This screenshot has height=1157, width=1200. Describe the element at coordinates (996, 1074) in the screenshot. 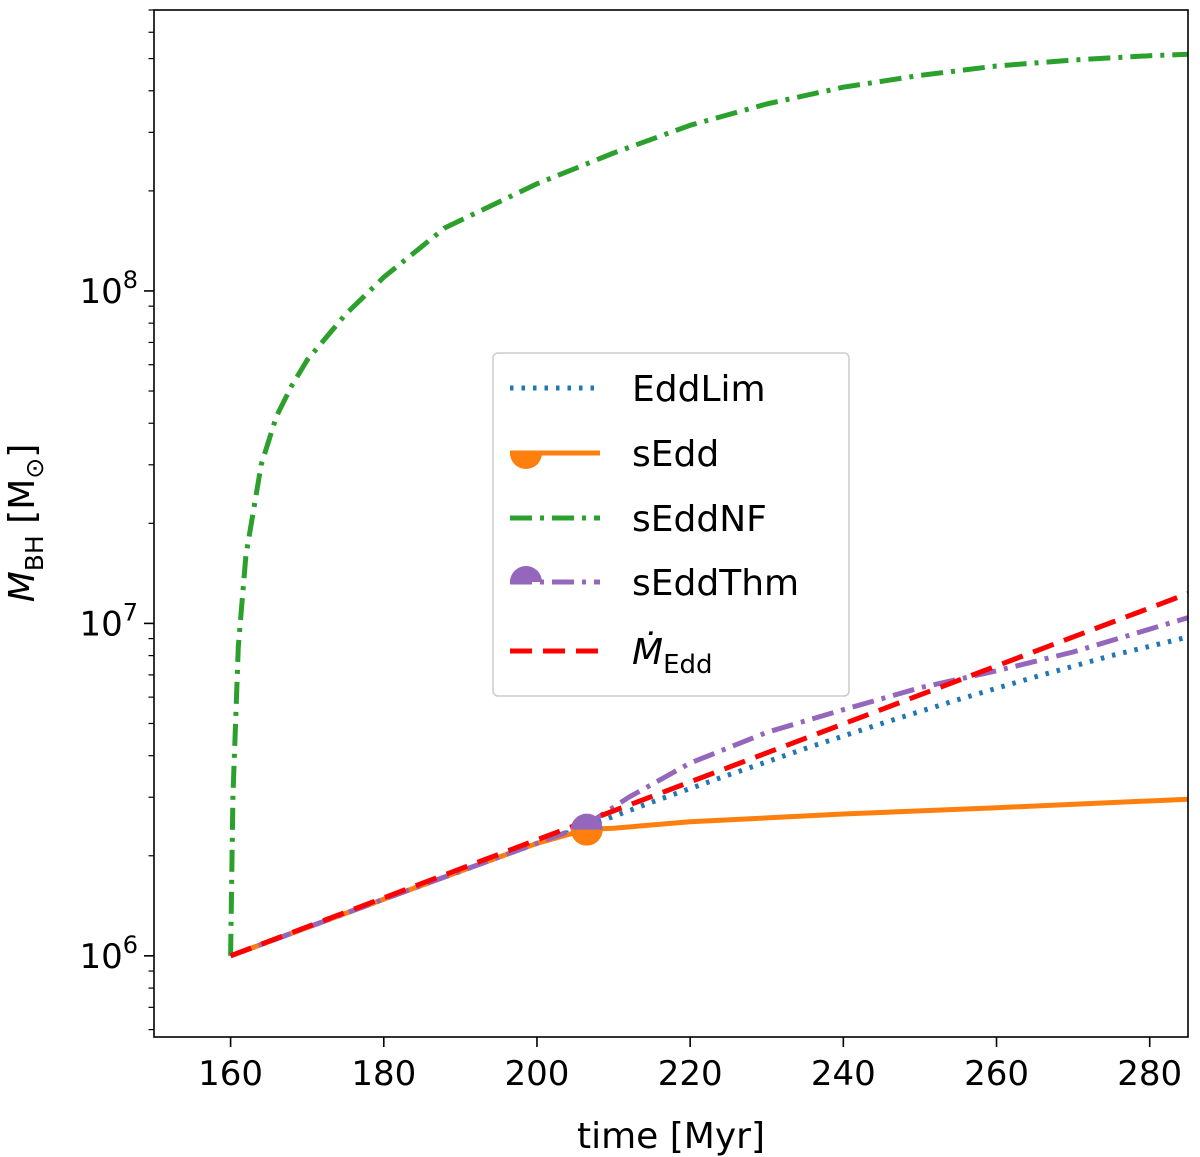

I see `x-tick-label: 260` at that location.